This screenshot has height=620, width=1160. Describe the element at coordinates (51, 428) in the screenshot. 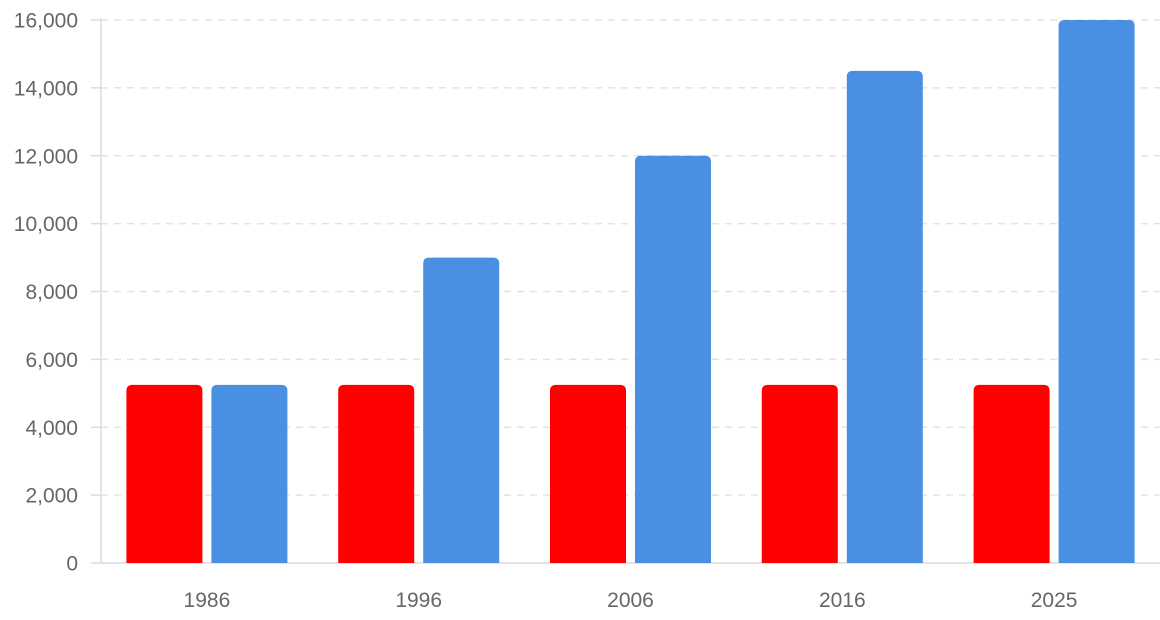

I see `y-tick-label: 4,000` at that location.